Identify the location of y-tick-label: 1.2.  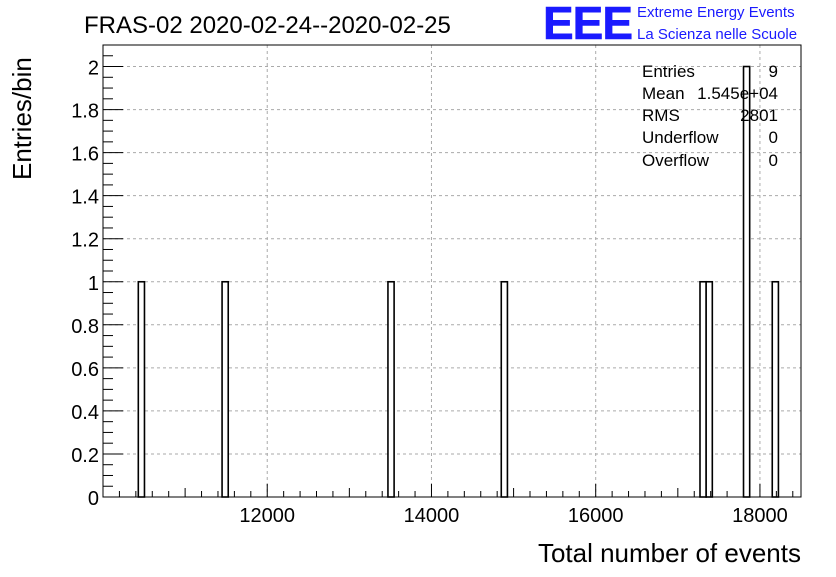
(85, 241).